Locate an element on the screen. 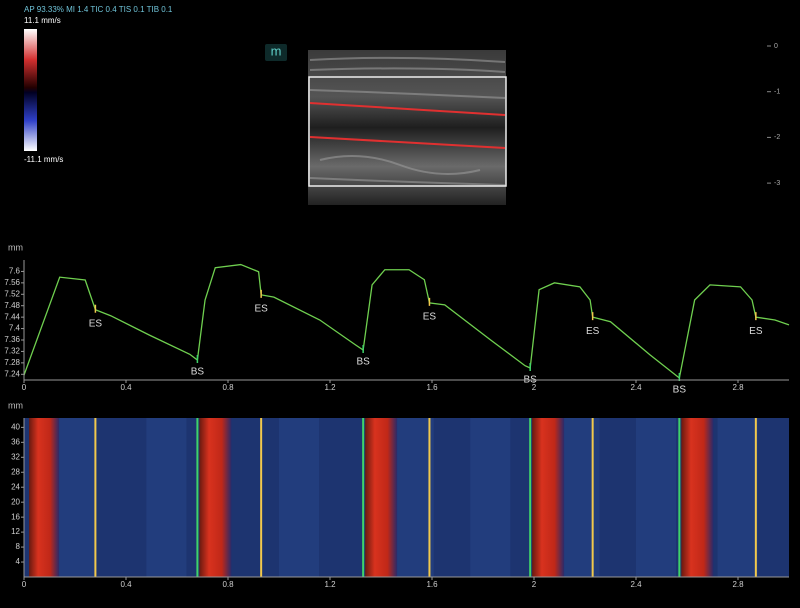 The width and height of the screenshot is (800, 608). y-tick-label: 4 is located at coordinates (18, 561).